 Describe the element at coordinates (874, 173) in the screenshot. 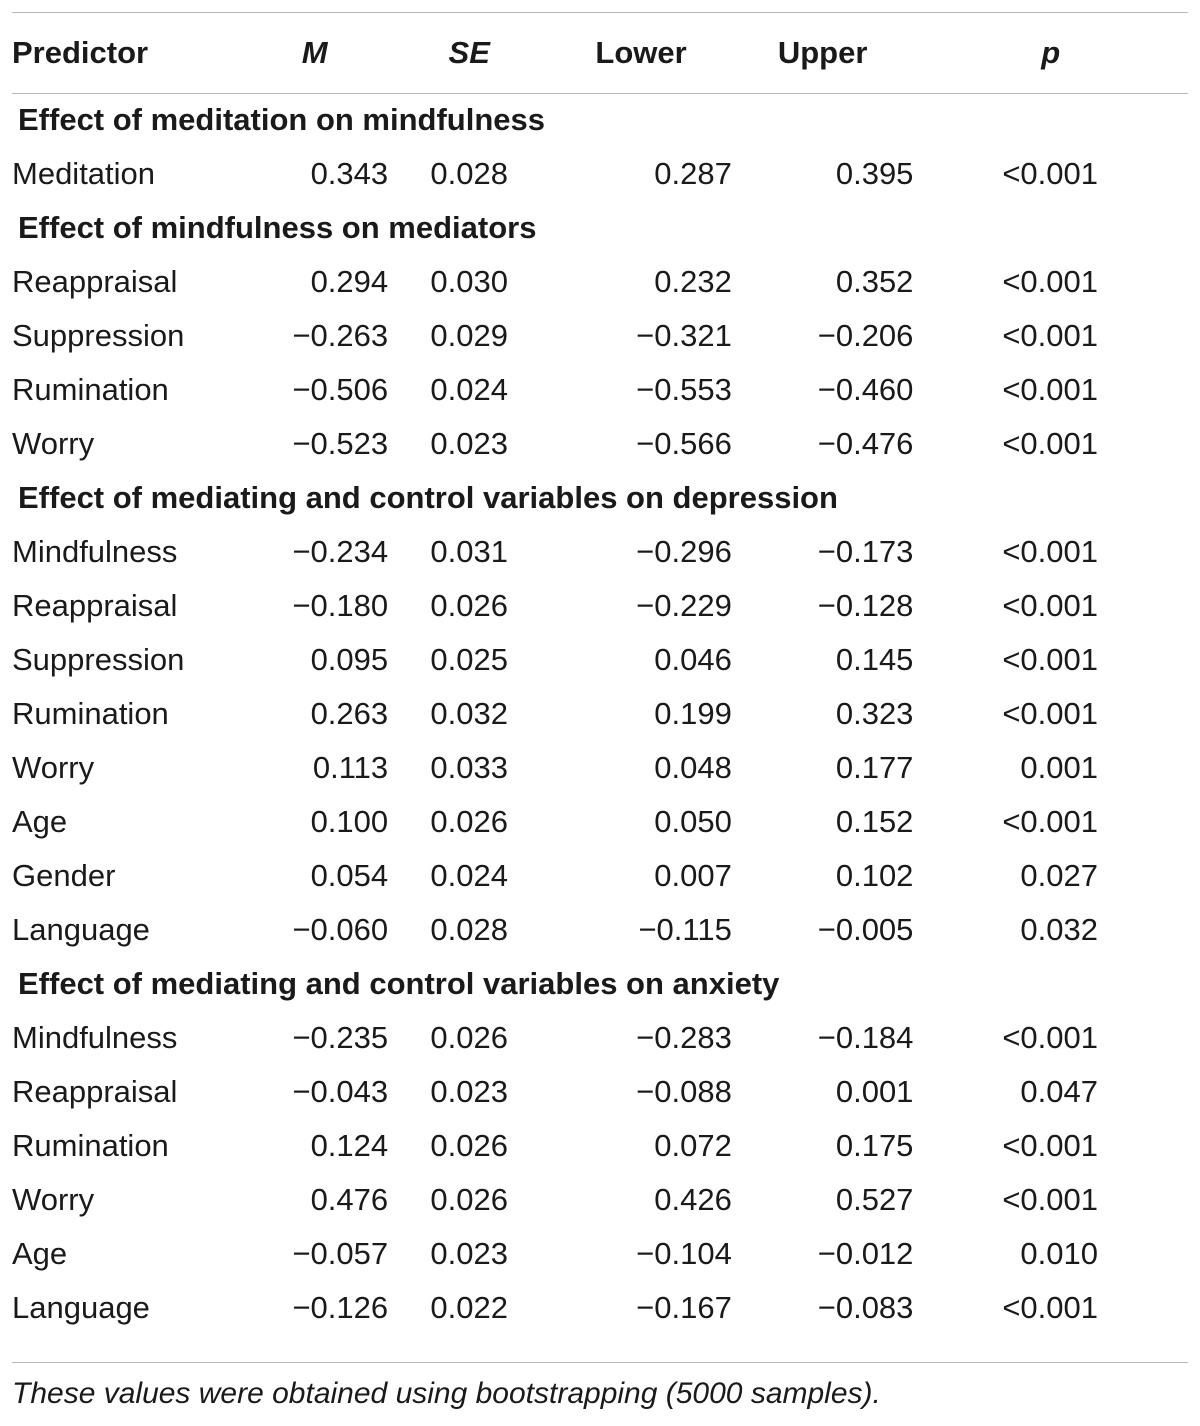

I see `cell-upper: 0.395` at that location.